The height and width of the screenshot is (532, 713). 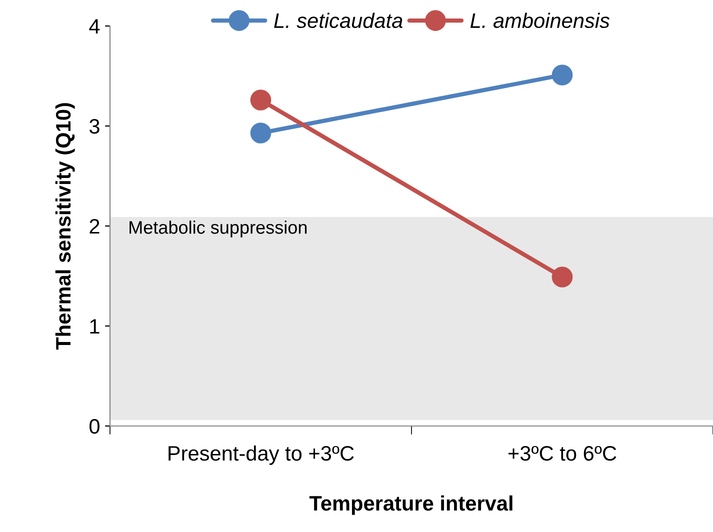 I want to click on x-tick-label: Present-day to +3ºC, so click(x=261, y=455).